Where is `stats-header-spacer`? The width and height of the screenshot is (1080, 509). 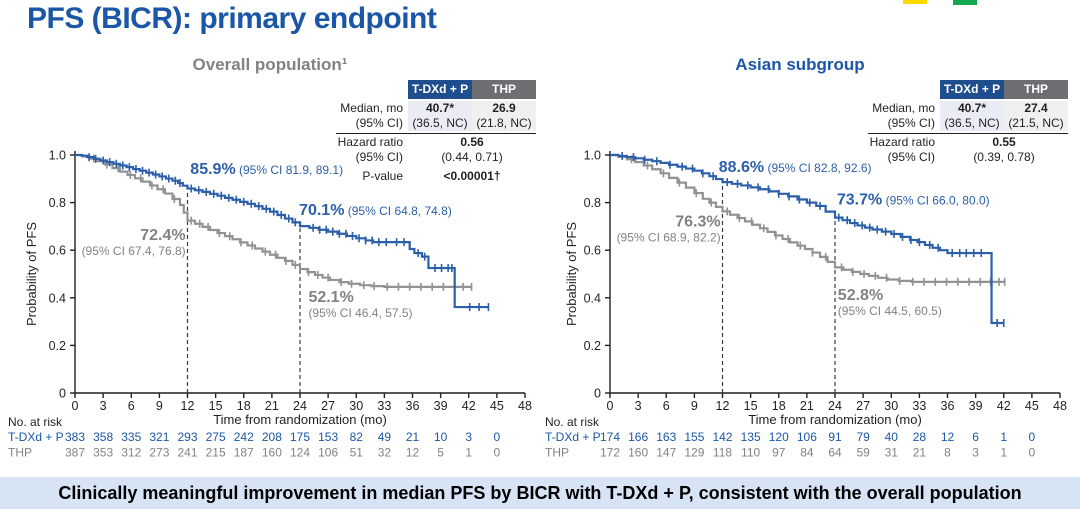 stats-header-spacer is located at coordinates (372, 89).